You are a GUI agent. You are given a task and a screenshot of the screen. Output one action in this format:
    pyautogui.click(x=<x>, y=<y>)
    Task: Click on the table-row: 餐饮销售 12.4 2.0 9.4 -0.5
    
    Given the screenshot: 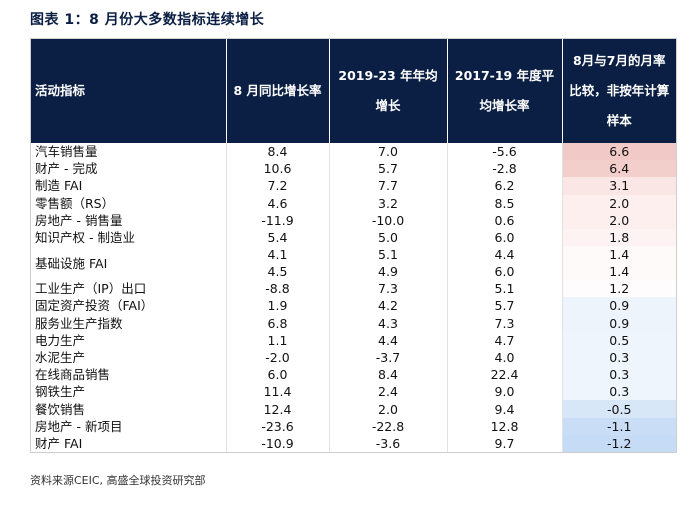 What is the action you would take?
    pyautogui.click(x=353, y=409)
    